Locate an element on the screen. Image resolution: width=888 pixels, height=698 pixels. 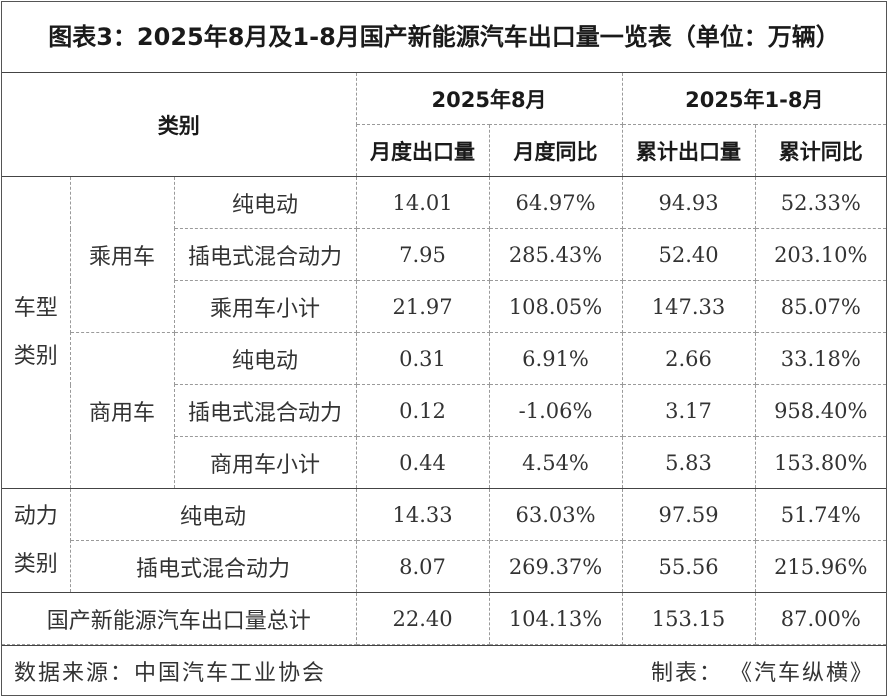
cumulative-export-cell: 5.83 is located at coordinates (688, 462).